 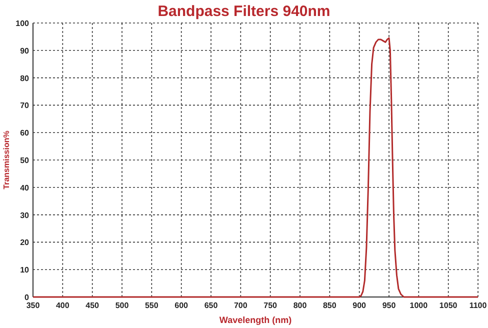 What do you see at coordinates (271, 305) in the screenshot?
I see `x-tick-label: 750` at bounding box center [271, 305].